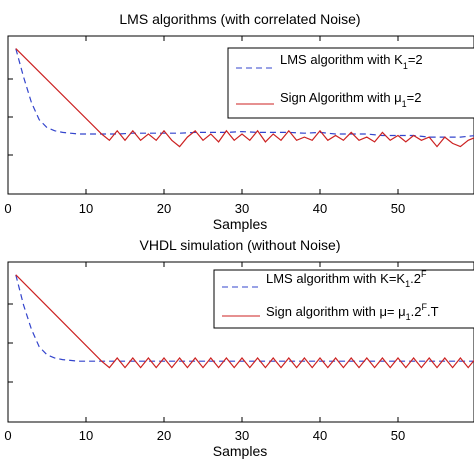 The height and width of the screenshot is (474, 474). What do you see at coordinates (351, 61) in the screenshot?
I see `chart-top-legend-label-lms: LMS algorithm with K1=2` at bounding box center [351, 61].